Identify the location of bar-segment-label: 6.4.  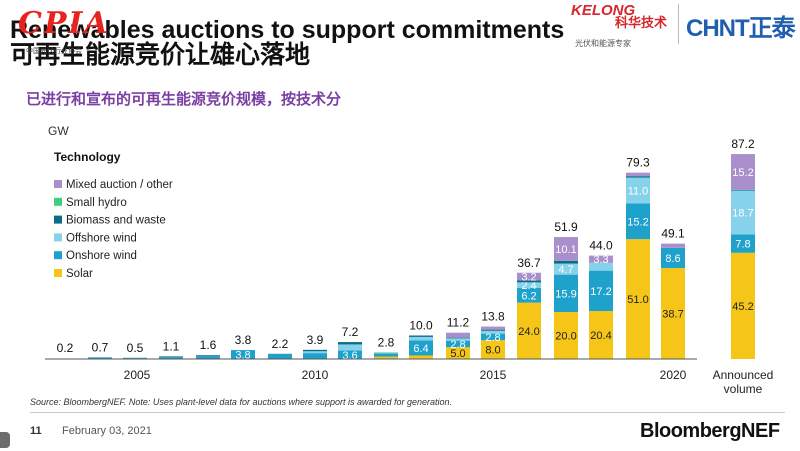
(420, 349).